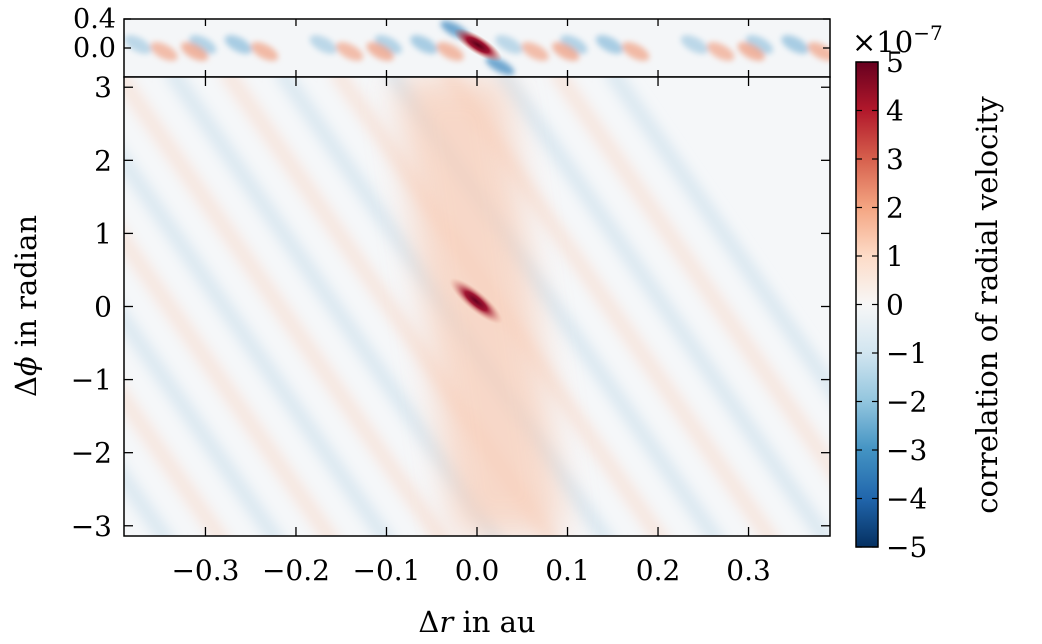  What do you see at coordinates (103, 307) in the screenshot?
I see `y-tick-label: 0` at bounding box center [103, 307].